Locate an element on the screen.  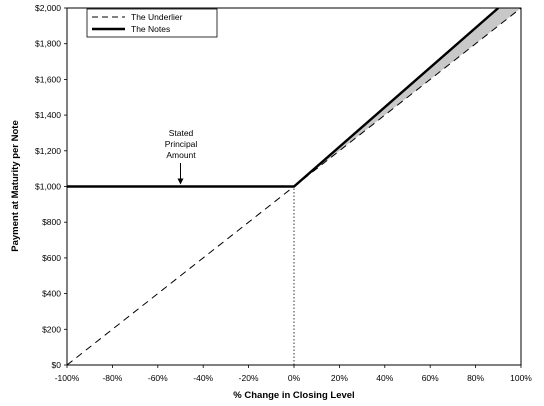
legend-box is located at coordinates (152, 23).